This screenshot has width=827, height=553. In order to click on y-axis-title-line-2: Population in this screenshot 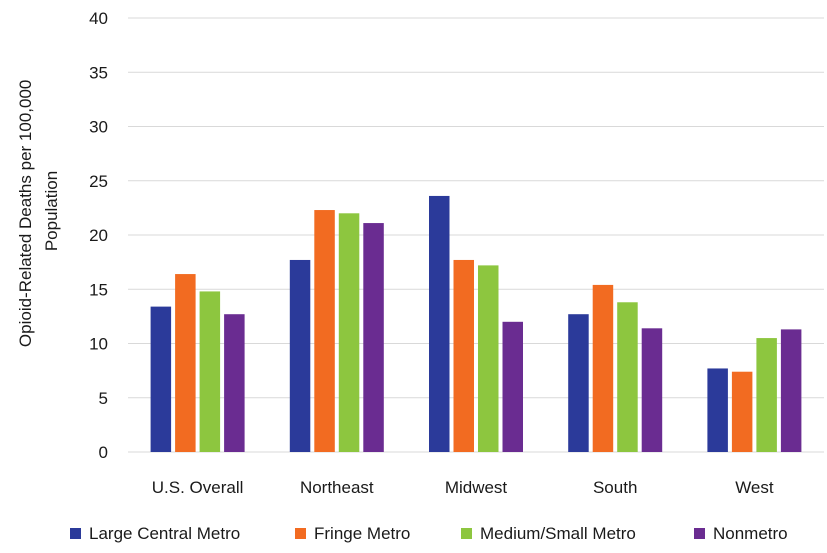, I will do `click(51, 211)`.